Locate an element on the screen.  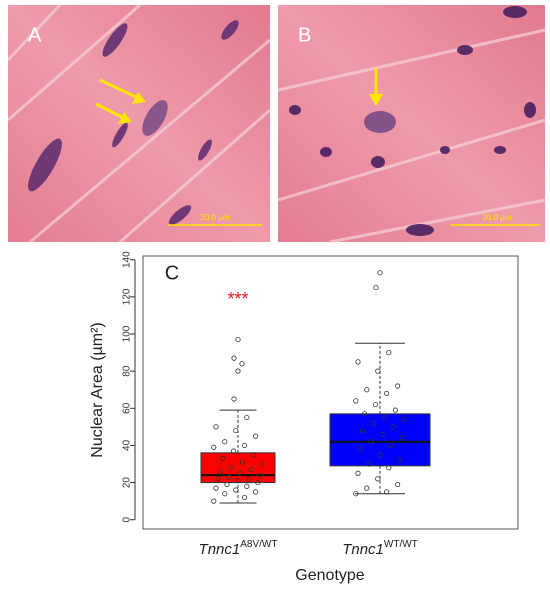
y-tick-label: 60 is located at coordinates (127, 408).